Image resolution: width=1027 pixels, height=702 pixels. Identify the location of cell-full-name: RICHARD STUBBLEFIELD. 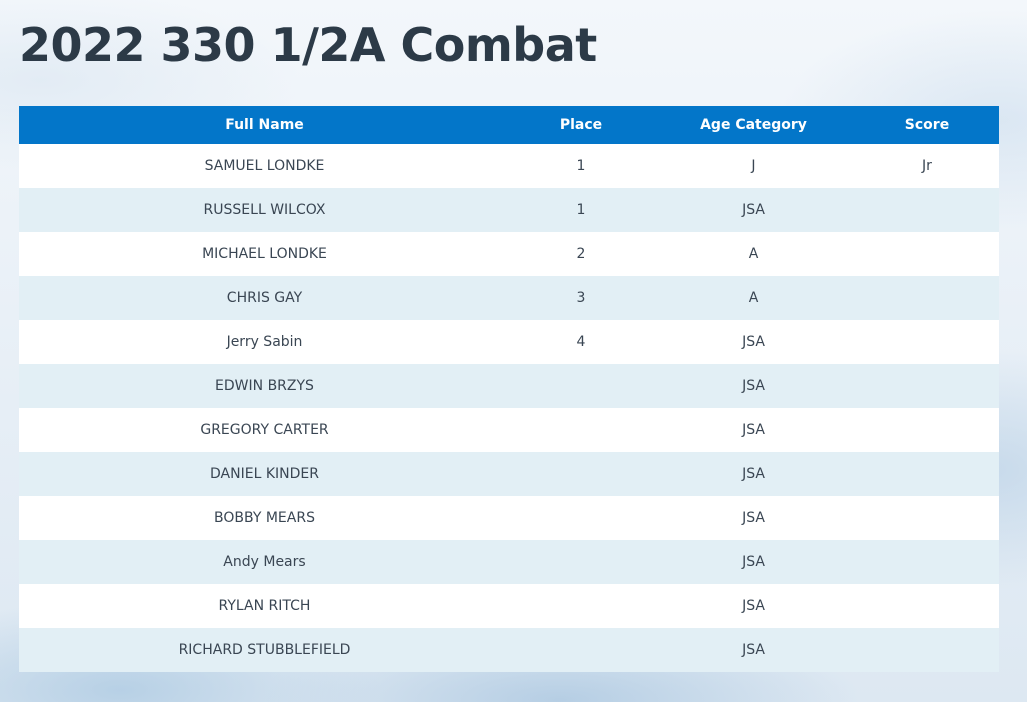
(264, 650).